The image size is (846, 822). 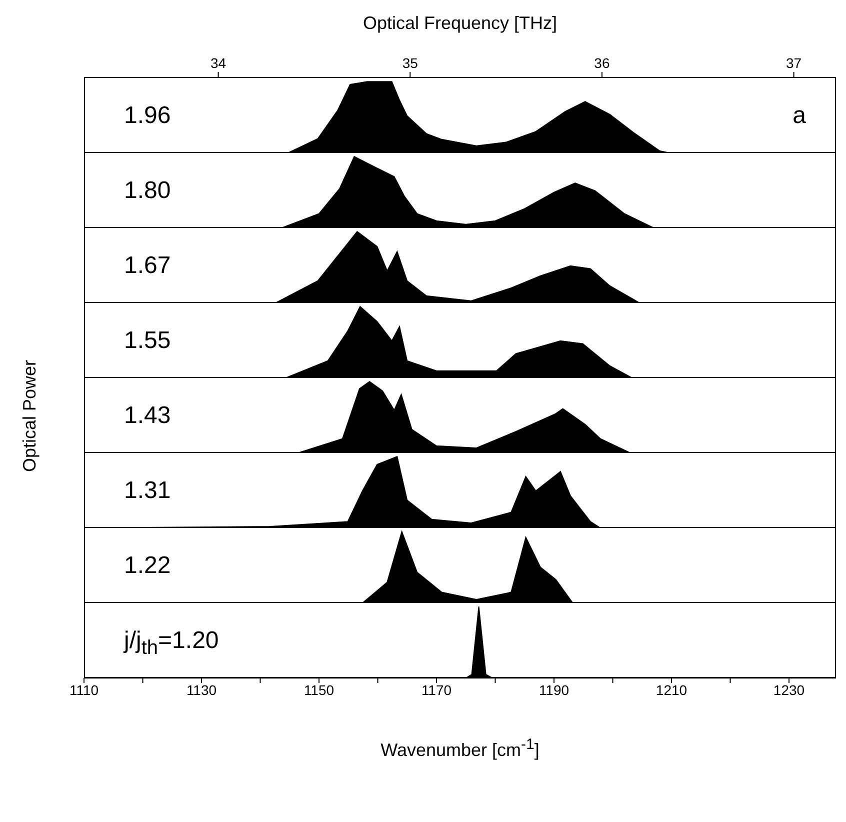 What do you see at coordinates (84, 690) in the screenshot?
I see `x-tick-label: 1110` at bounding box center [84, 690].